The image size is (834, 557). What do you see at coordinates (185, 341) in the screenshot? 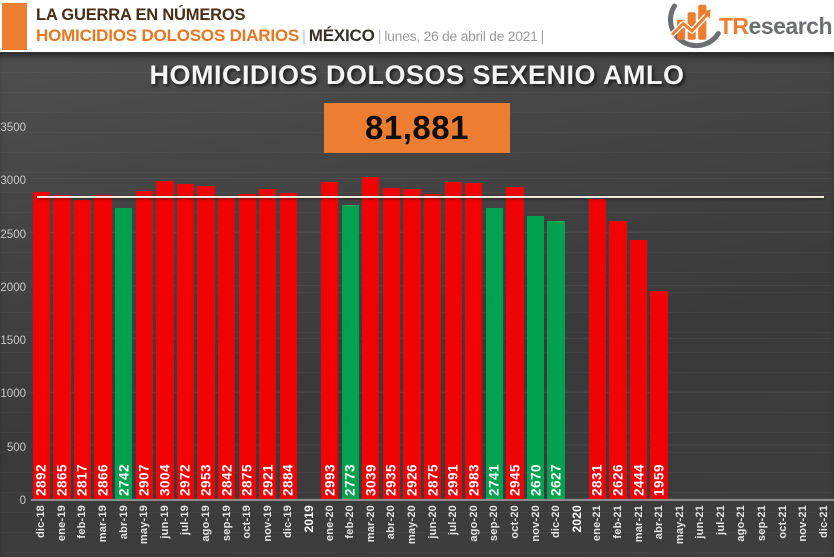
I see `bar-jul-19: 2972` at bounding box center [185, 341].